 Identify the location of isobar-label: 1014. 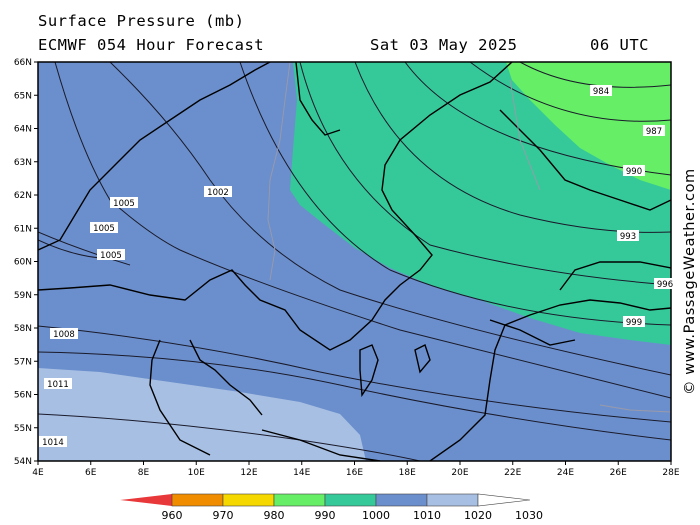
(53, 443).